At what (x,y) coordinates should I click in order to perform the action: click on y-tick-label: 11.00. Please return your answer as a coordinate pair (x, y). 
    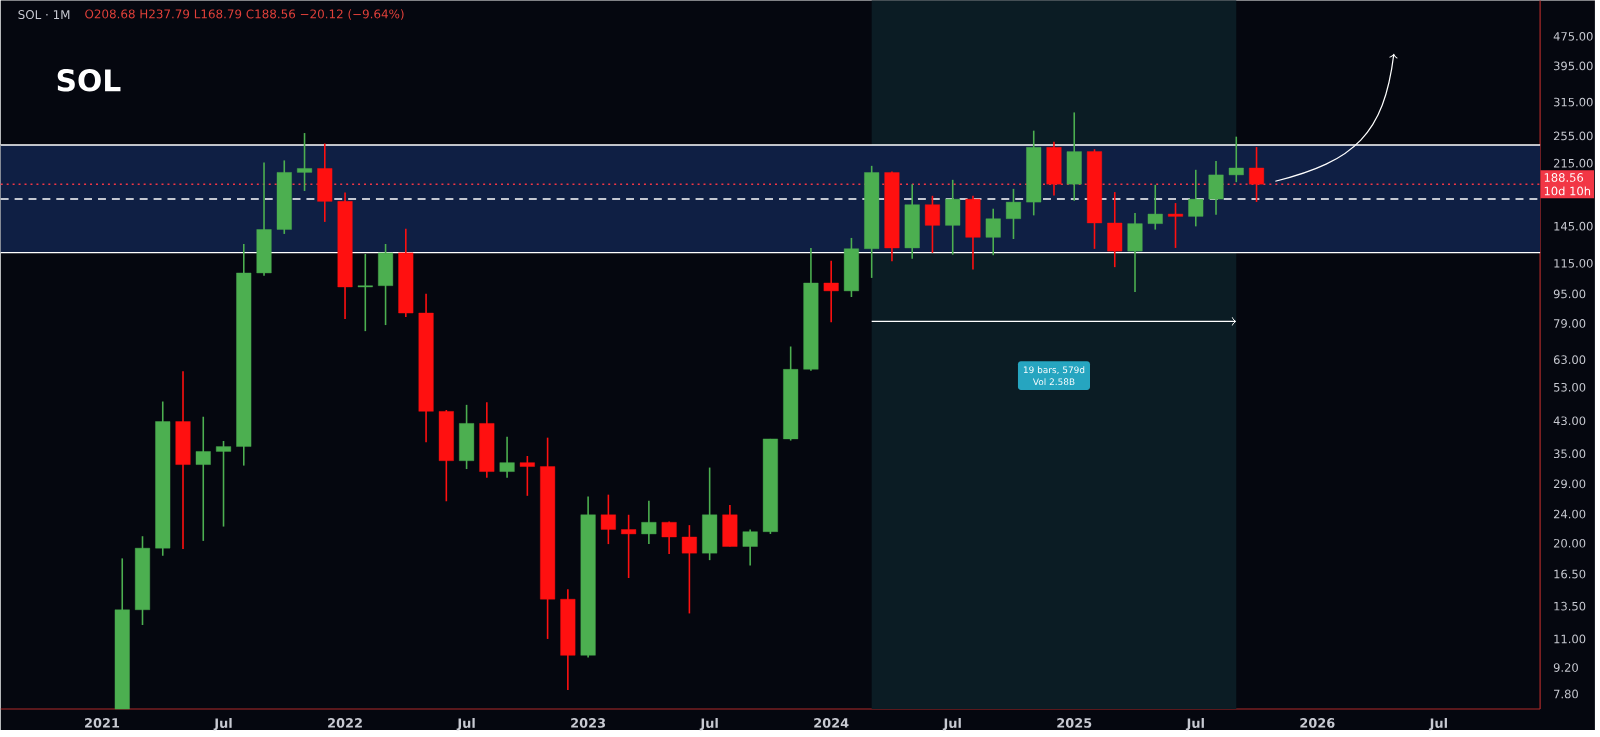
    Looking at the image, I should click on (1570, 639).